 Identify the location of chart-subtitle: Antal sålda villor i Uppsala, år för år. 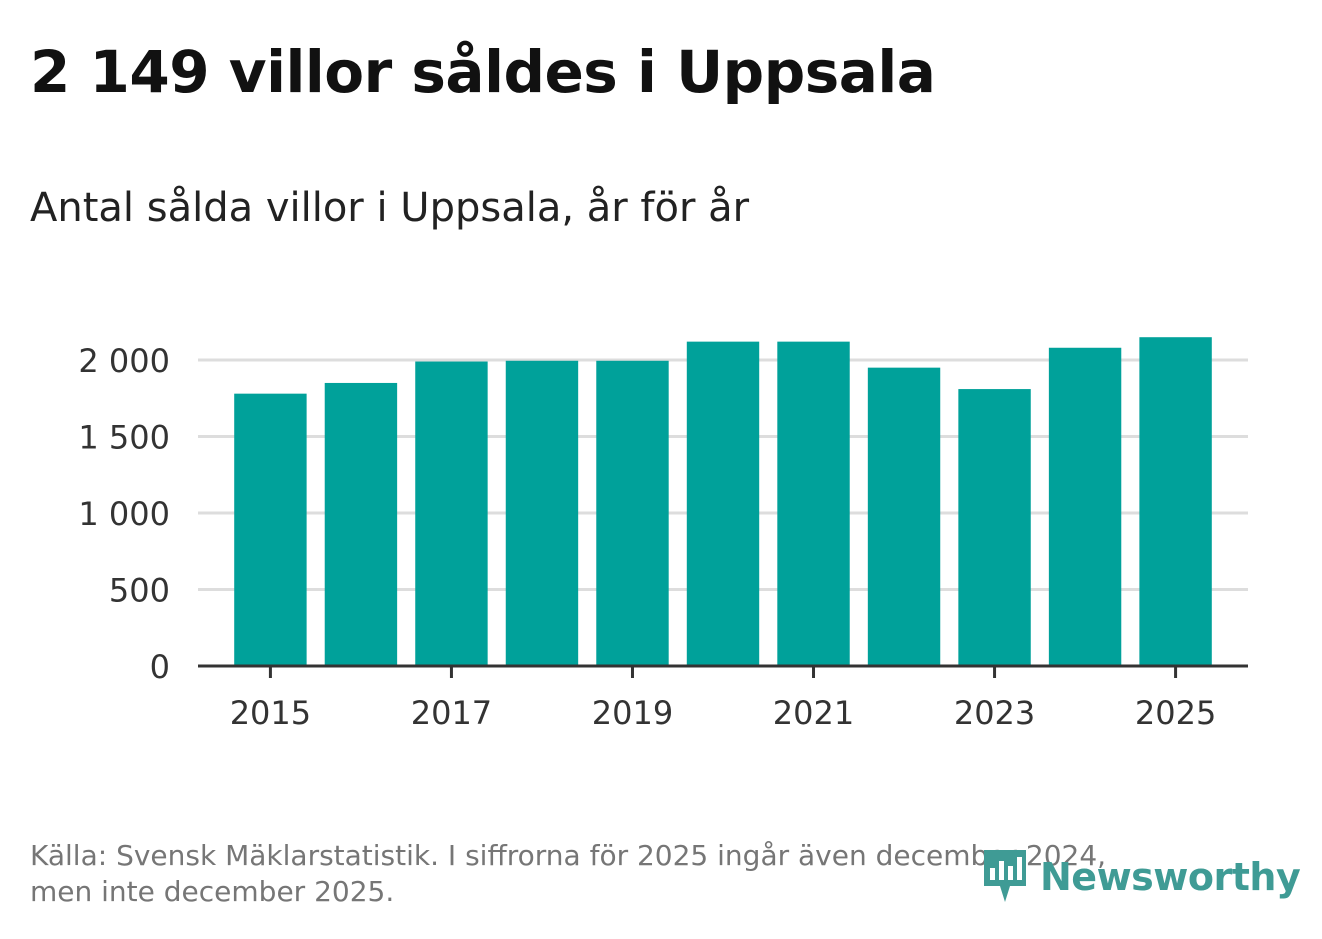
(390, 208).